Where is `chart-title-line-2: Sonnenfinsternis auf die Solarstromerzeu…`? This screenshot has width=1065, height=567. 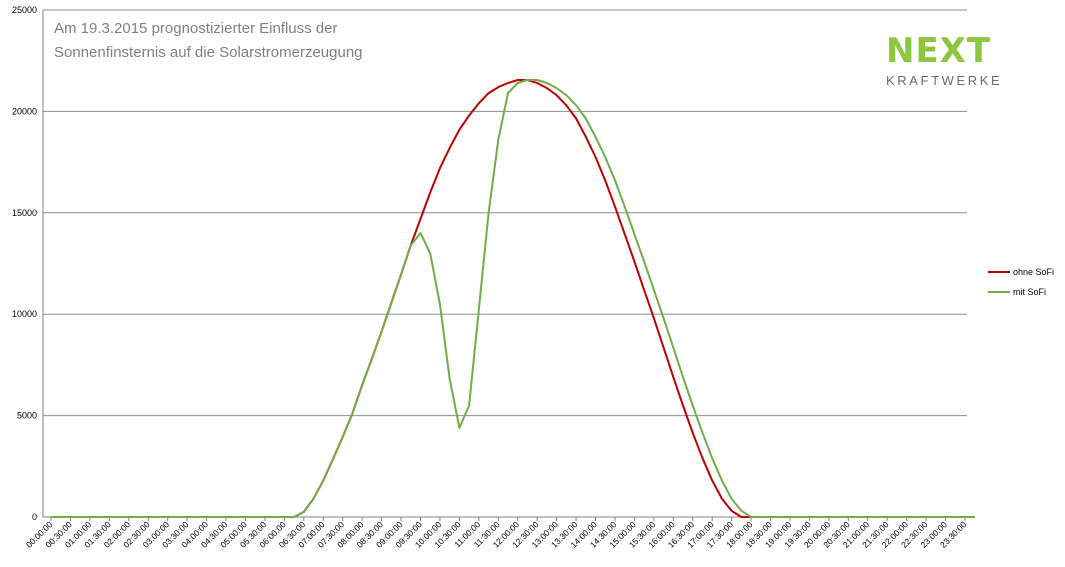
chart-title-line-2: Sonnenfinsternis auf die Solarstromerzeu… is located at coordinates (208, 52).